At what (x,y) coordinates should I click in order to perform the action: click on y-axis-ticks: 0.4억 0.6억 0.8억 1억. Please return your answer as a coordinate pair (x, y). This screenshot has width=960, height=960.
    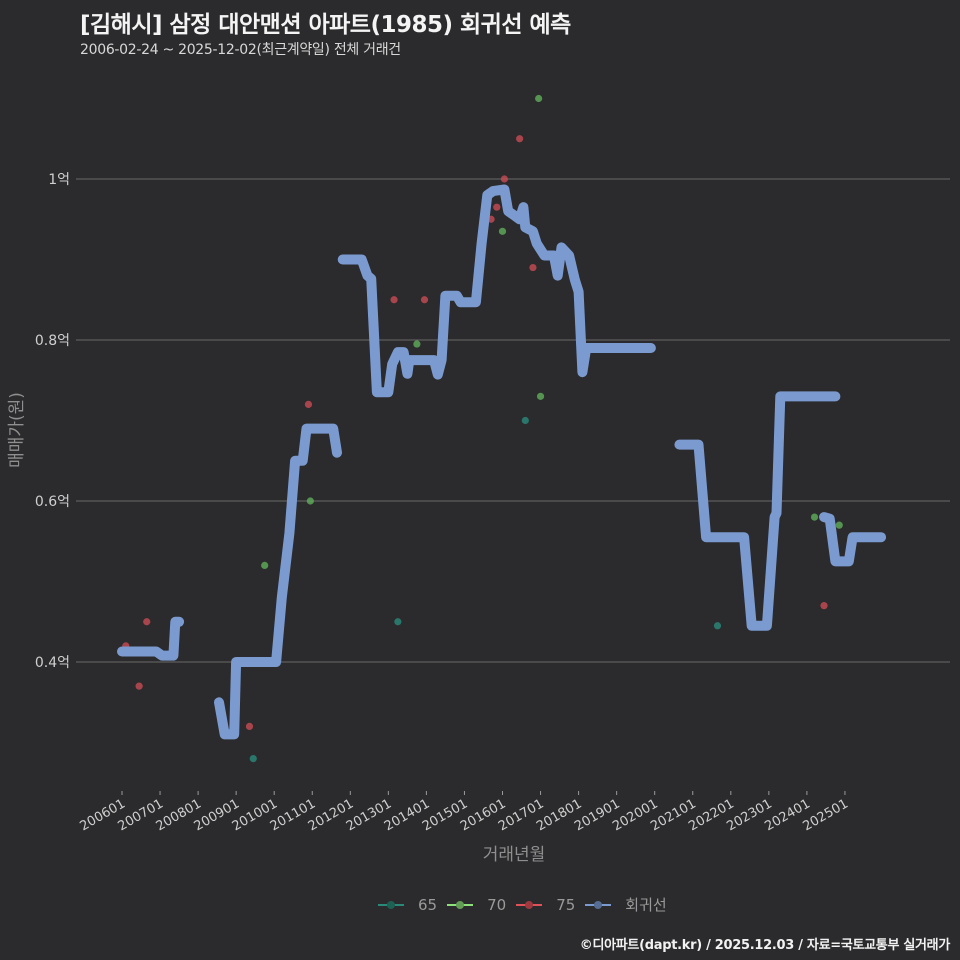
    Looking at the image, I should click on (52, 421).